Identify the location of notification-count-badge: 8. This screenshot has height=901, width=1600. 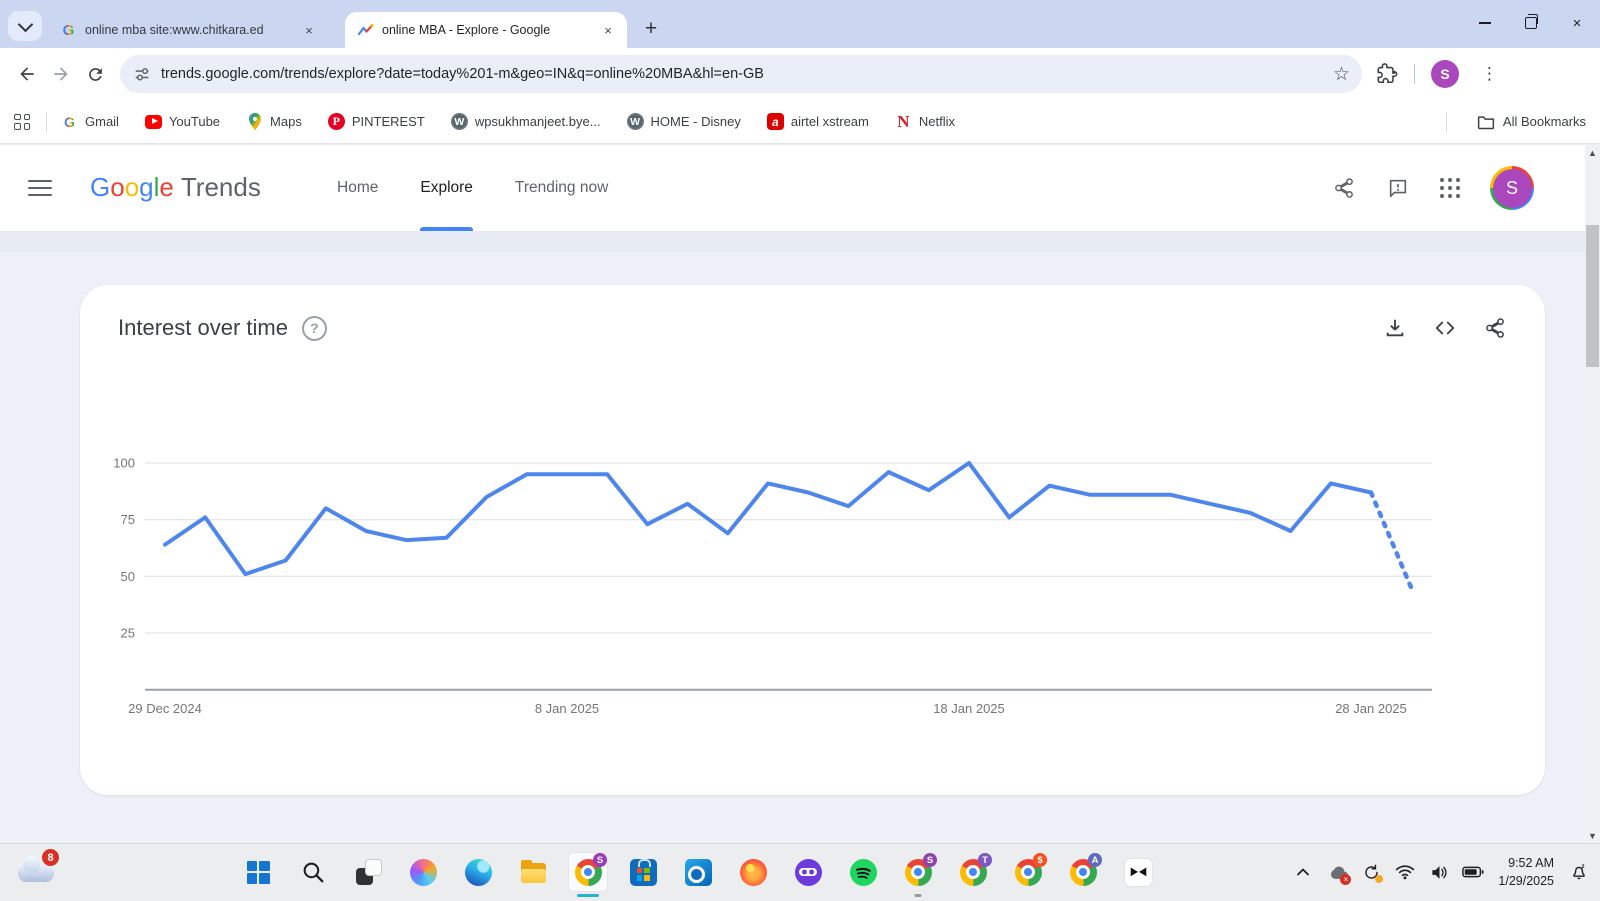
(50, 857).